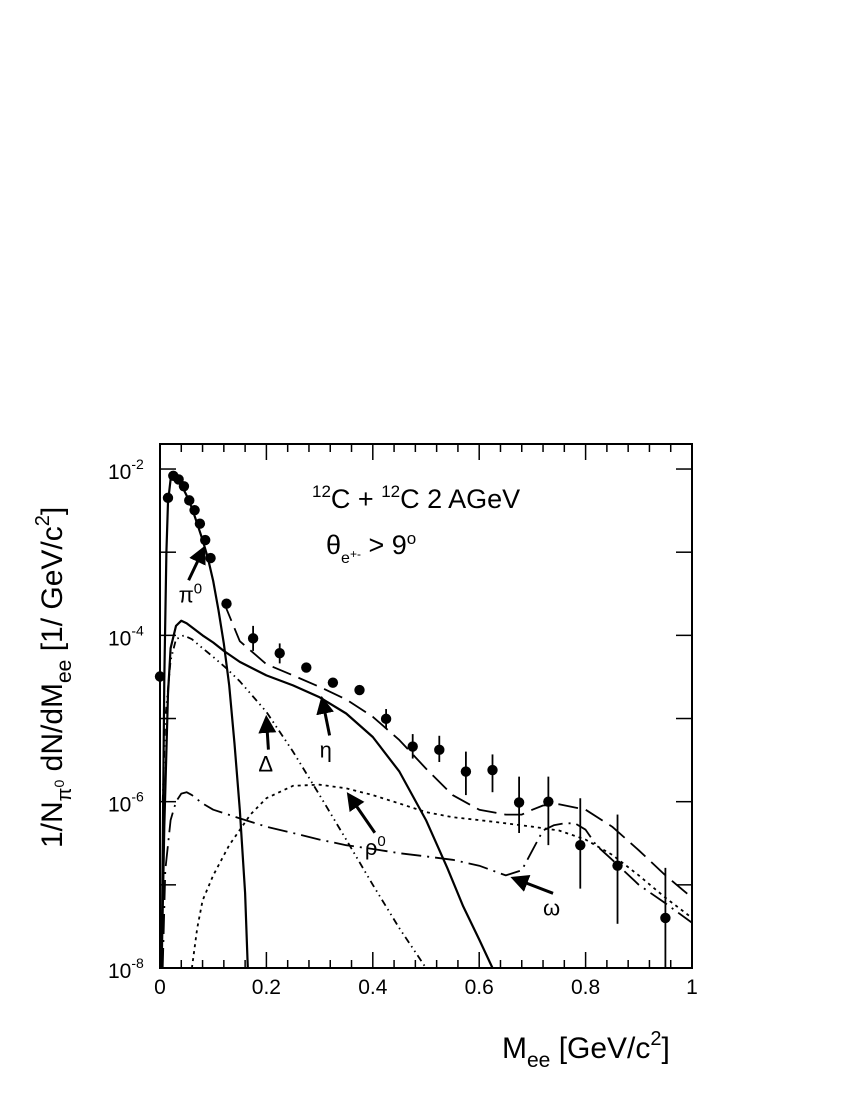 The width and height of the screenshot is (850, 1100). What do you see at coordinates (326, 749) in the screenshot?
I see `curve-label: η` at bounding box center [326, 749].